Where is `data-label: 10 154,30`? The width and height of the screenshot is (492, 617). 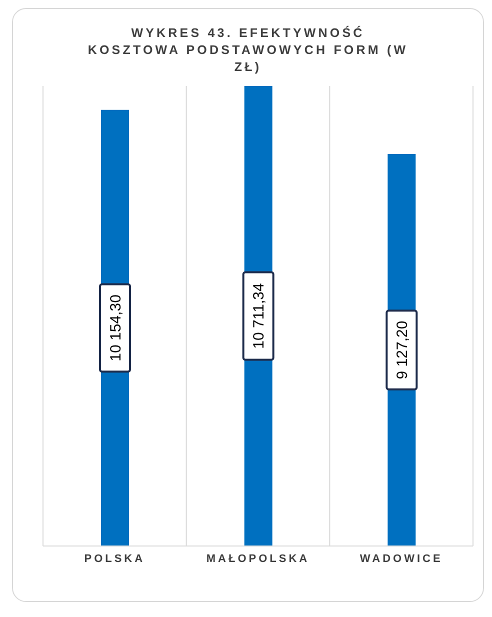 data-label: 10 154,30 is located at coordinates (115, 328).